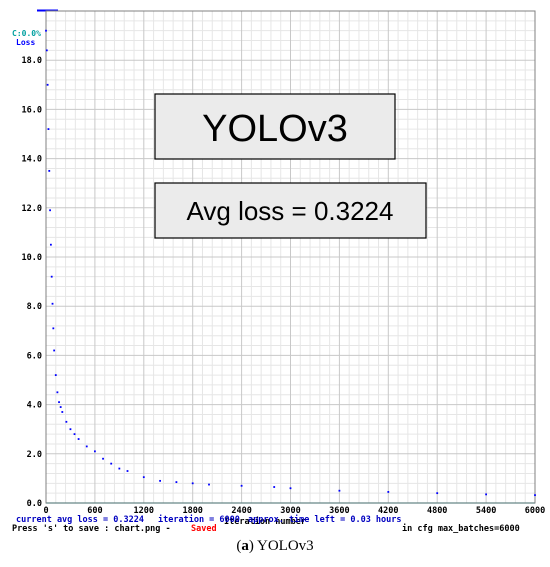  I want to click on status-current-avg-loss: current avg loss = 0.3224, so click(80, 520).